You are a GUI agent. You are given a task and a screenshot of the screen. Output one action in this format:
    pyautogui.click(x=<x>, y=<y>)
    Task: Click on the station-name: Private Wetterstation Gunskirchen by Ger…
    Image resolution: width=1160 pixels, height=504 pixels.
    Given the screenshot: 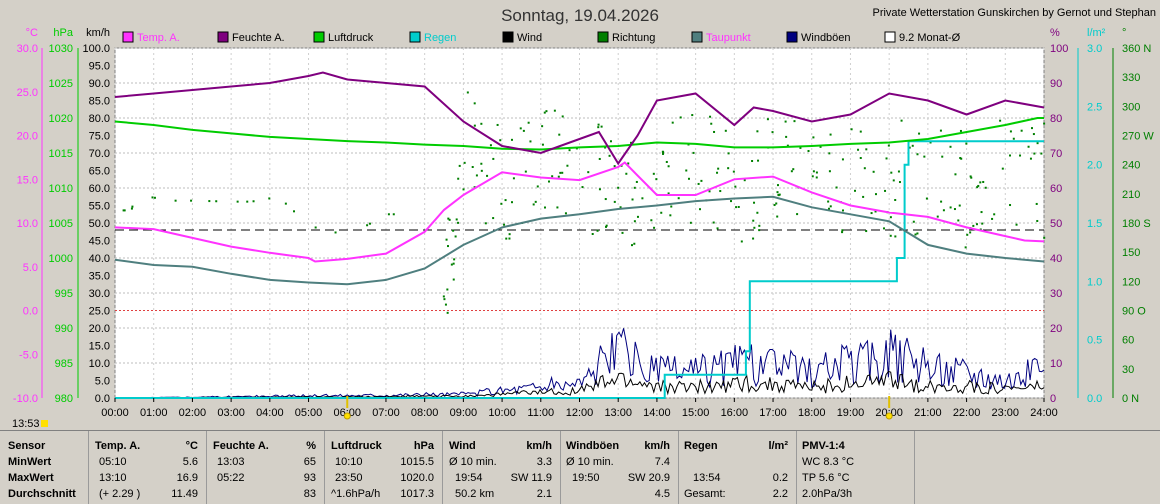 What is the action you would take?
    pyautogui.click(x=1014, y=13)
    